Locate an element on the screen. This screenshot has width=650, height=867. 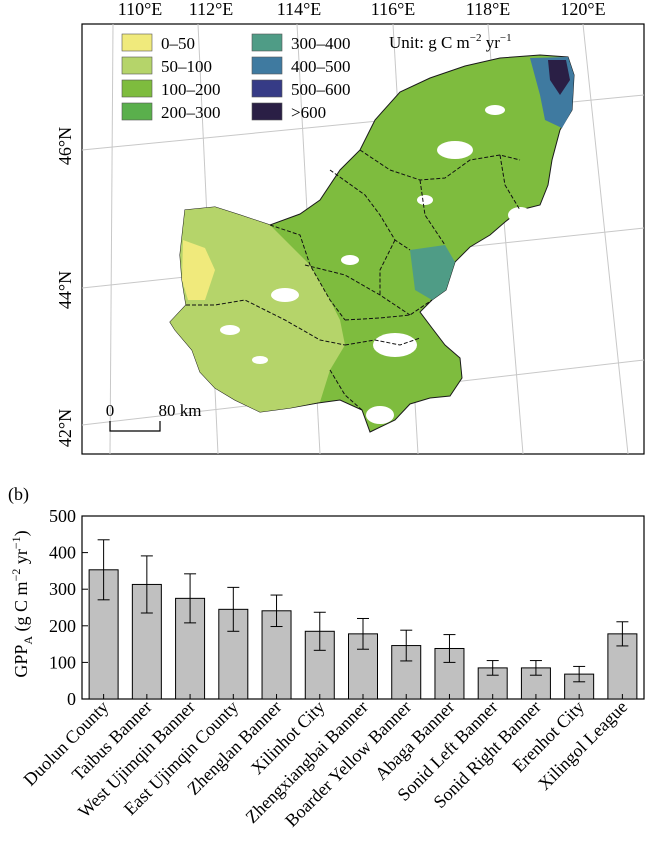
lat-label: 42°N is located at coordinates (65, 428).